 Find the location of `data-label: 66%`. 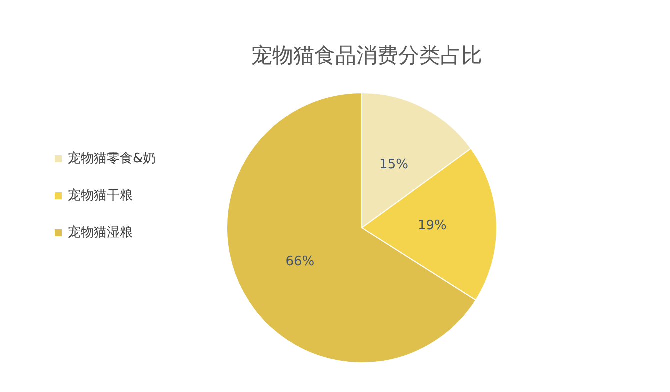

data-label: 66% is located at coordinates (300, 262).